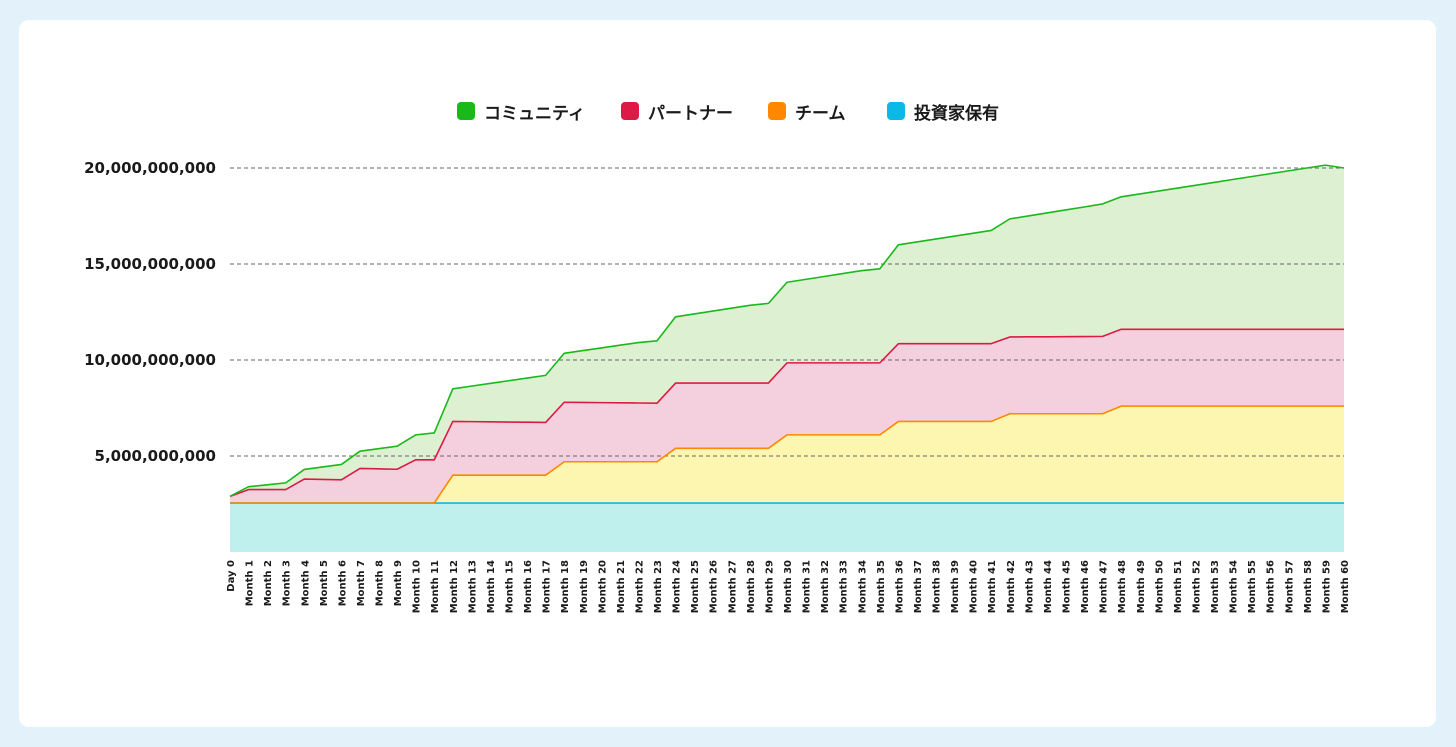 This screenshot has height=747, width=1456. Describe the element at coordinates (844, 586) in the screenshot. I see `x-tick-label: Month 33` at that location.